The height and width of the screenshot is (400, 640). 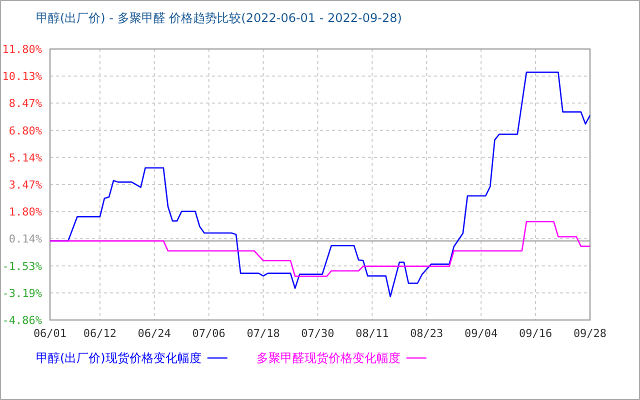 I want to click on y-tick-label: 1.80%, so click(x=25, y=212).